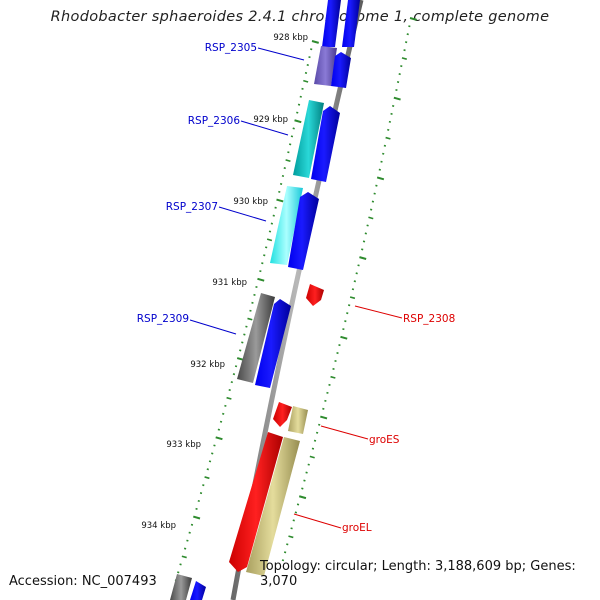 The height and width of the screenshot is (600, 600). What do you see at coordinates (298, 420) in the screenshot?
I see `gene-block-groes` at bounding box center [298, 420].